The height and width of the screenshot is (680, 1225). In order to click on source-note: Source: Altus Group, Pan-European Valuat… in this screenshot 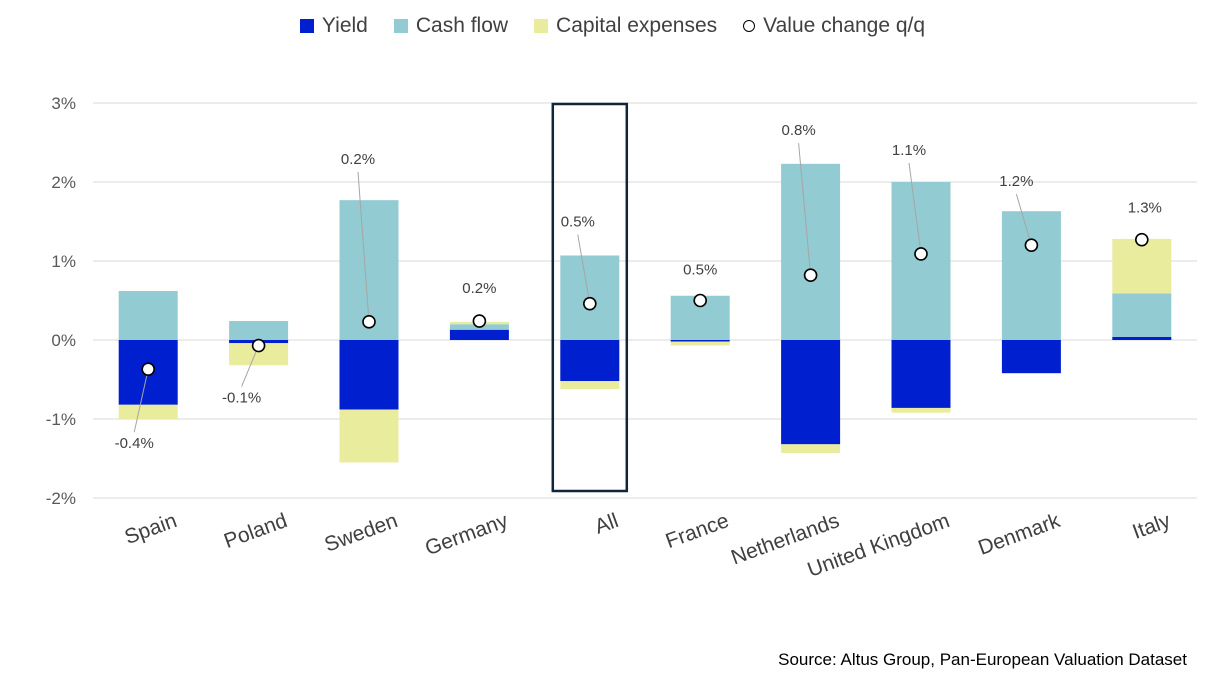, I will do `click(982, 659)`.